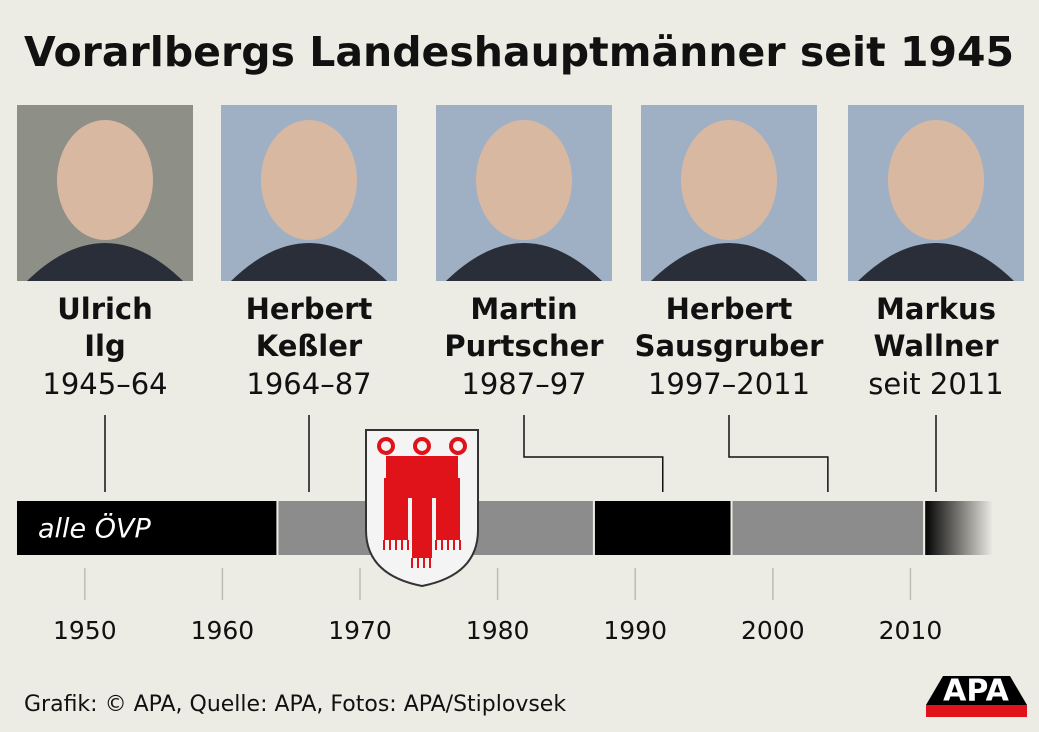 This screenshot has height=732, width=1039. What do you see at coordinates (523, 309) in the screenshot?
I see `name-first: Martin` at bounding box center [523, 309].